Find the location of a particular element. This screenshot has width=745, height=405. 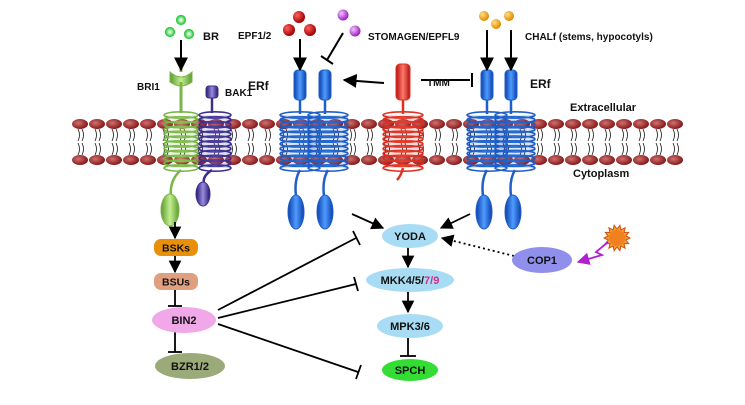

node-mkk: MKK4/5/7/9 is located at coordinates (410, 280).